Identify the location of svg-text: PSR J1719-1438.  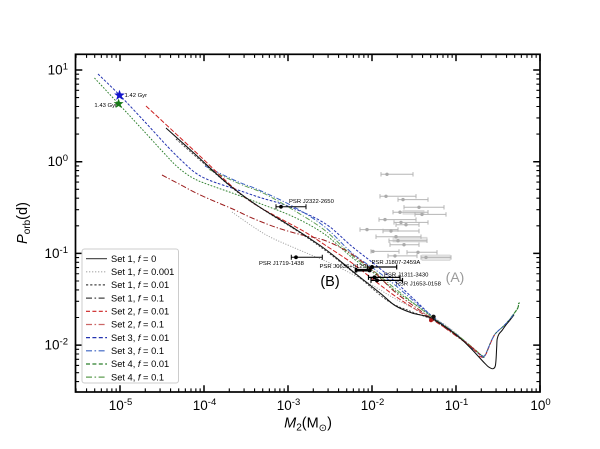
(282, 264).